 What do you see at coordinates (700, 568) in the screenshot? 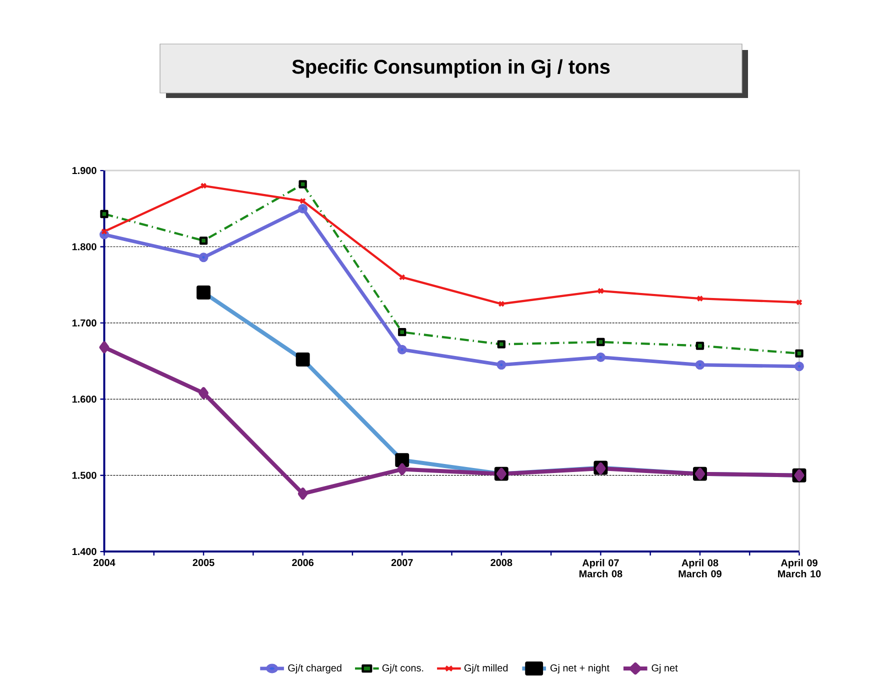
I see `x-tick-label: April 08 March 09` at bounding box center [700, 568].